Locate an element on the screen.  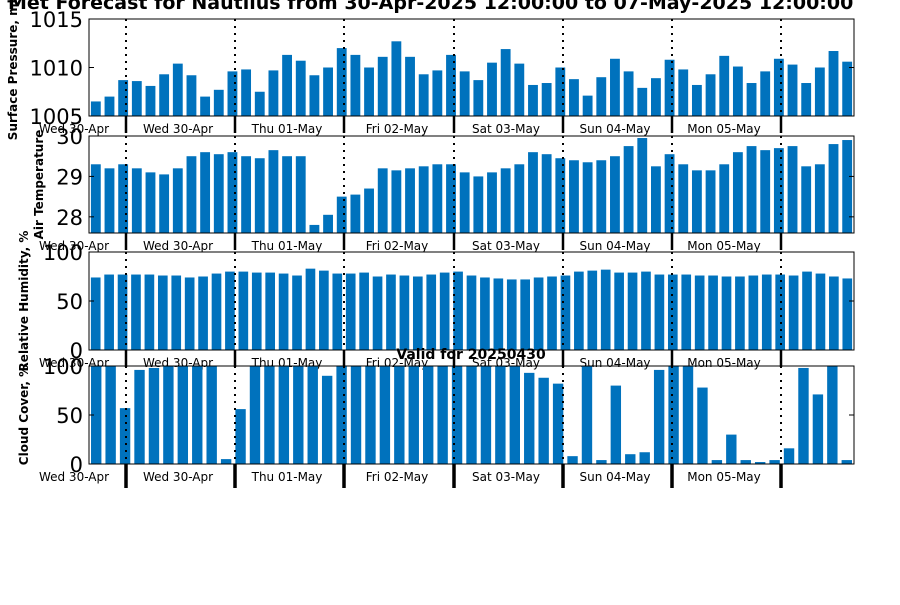
axes-frame is located at coordinates (471, 184).